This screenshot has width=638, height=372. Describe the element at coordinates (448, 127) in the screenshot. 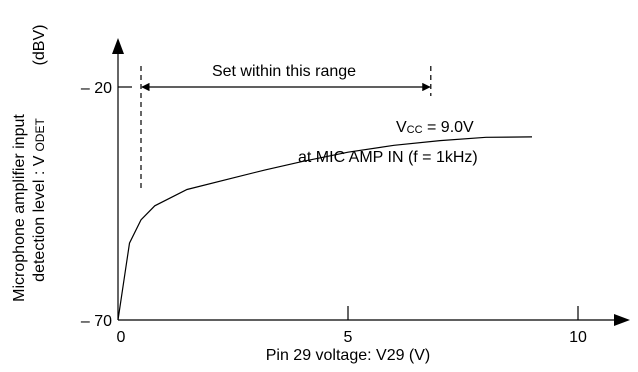

I see `vcc-value: = 9.0V` at that location.